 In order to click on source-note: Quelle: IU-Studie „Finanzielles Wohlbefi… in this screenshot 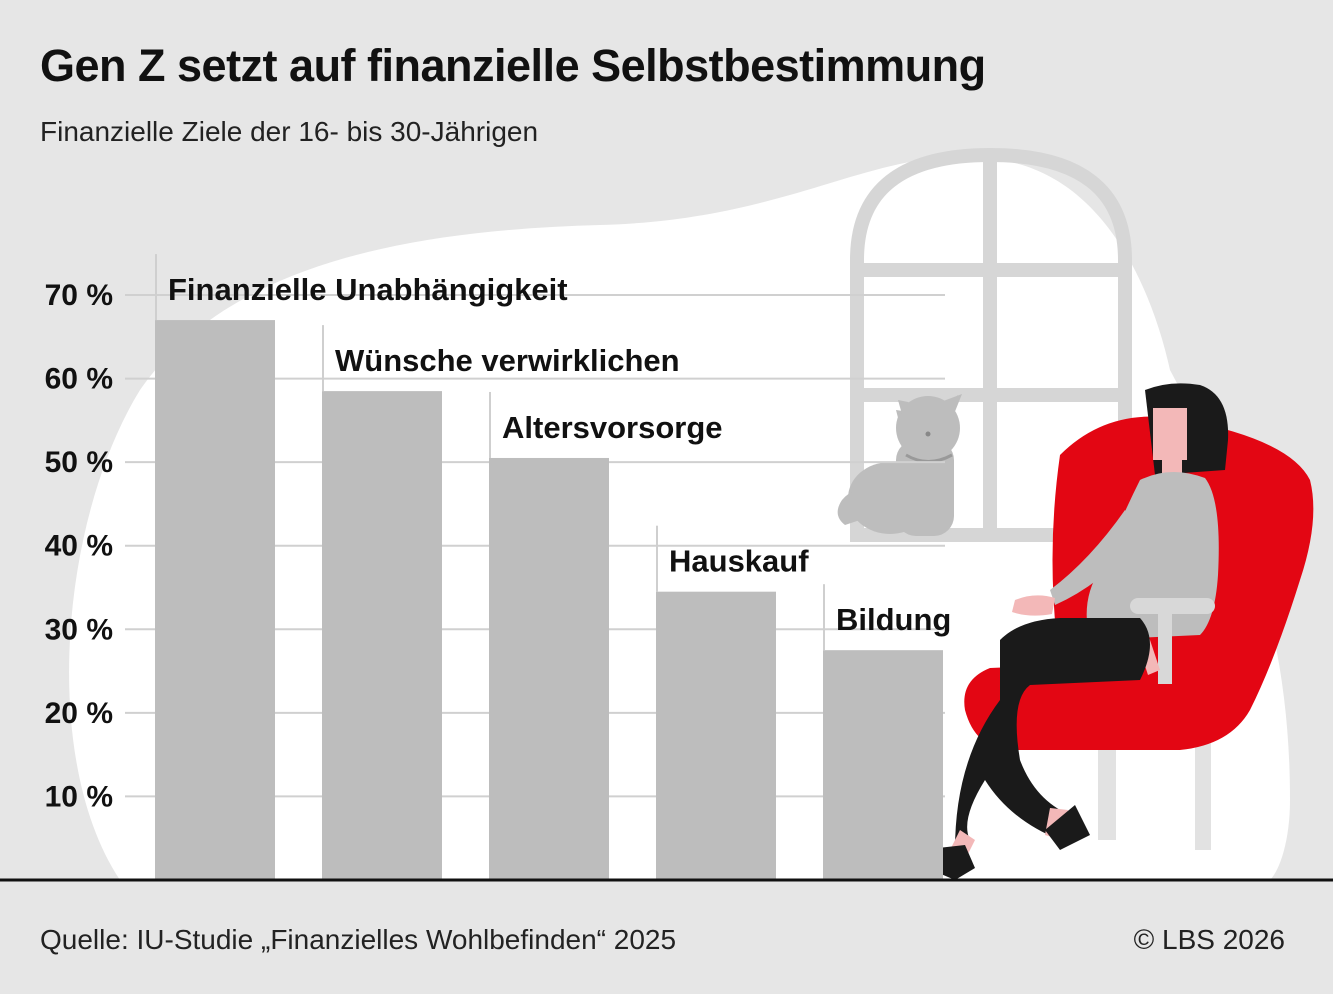, I will do `click(358, 939)`.